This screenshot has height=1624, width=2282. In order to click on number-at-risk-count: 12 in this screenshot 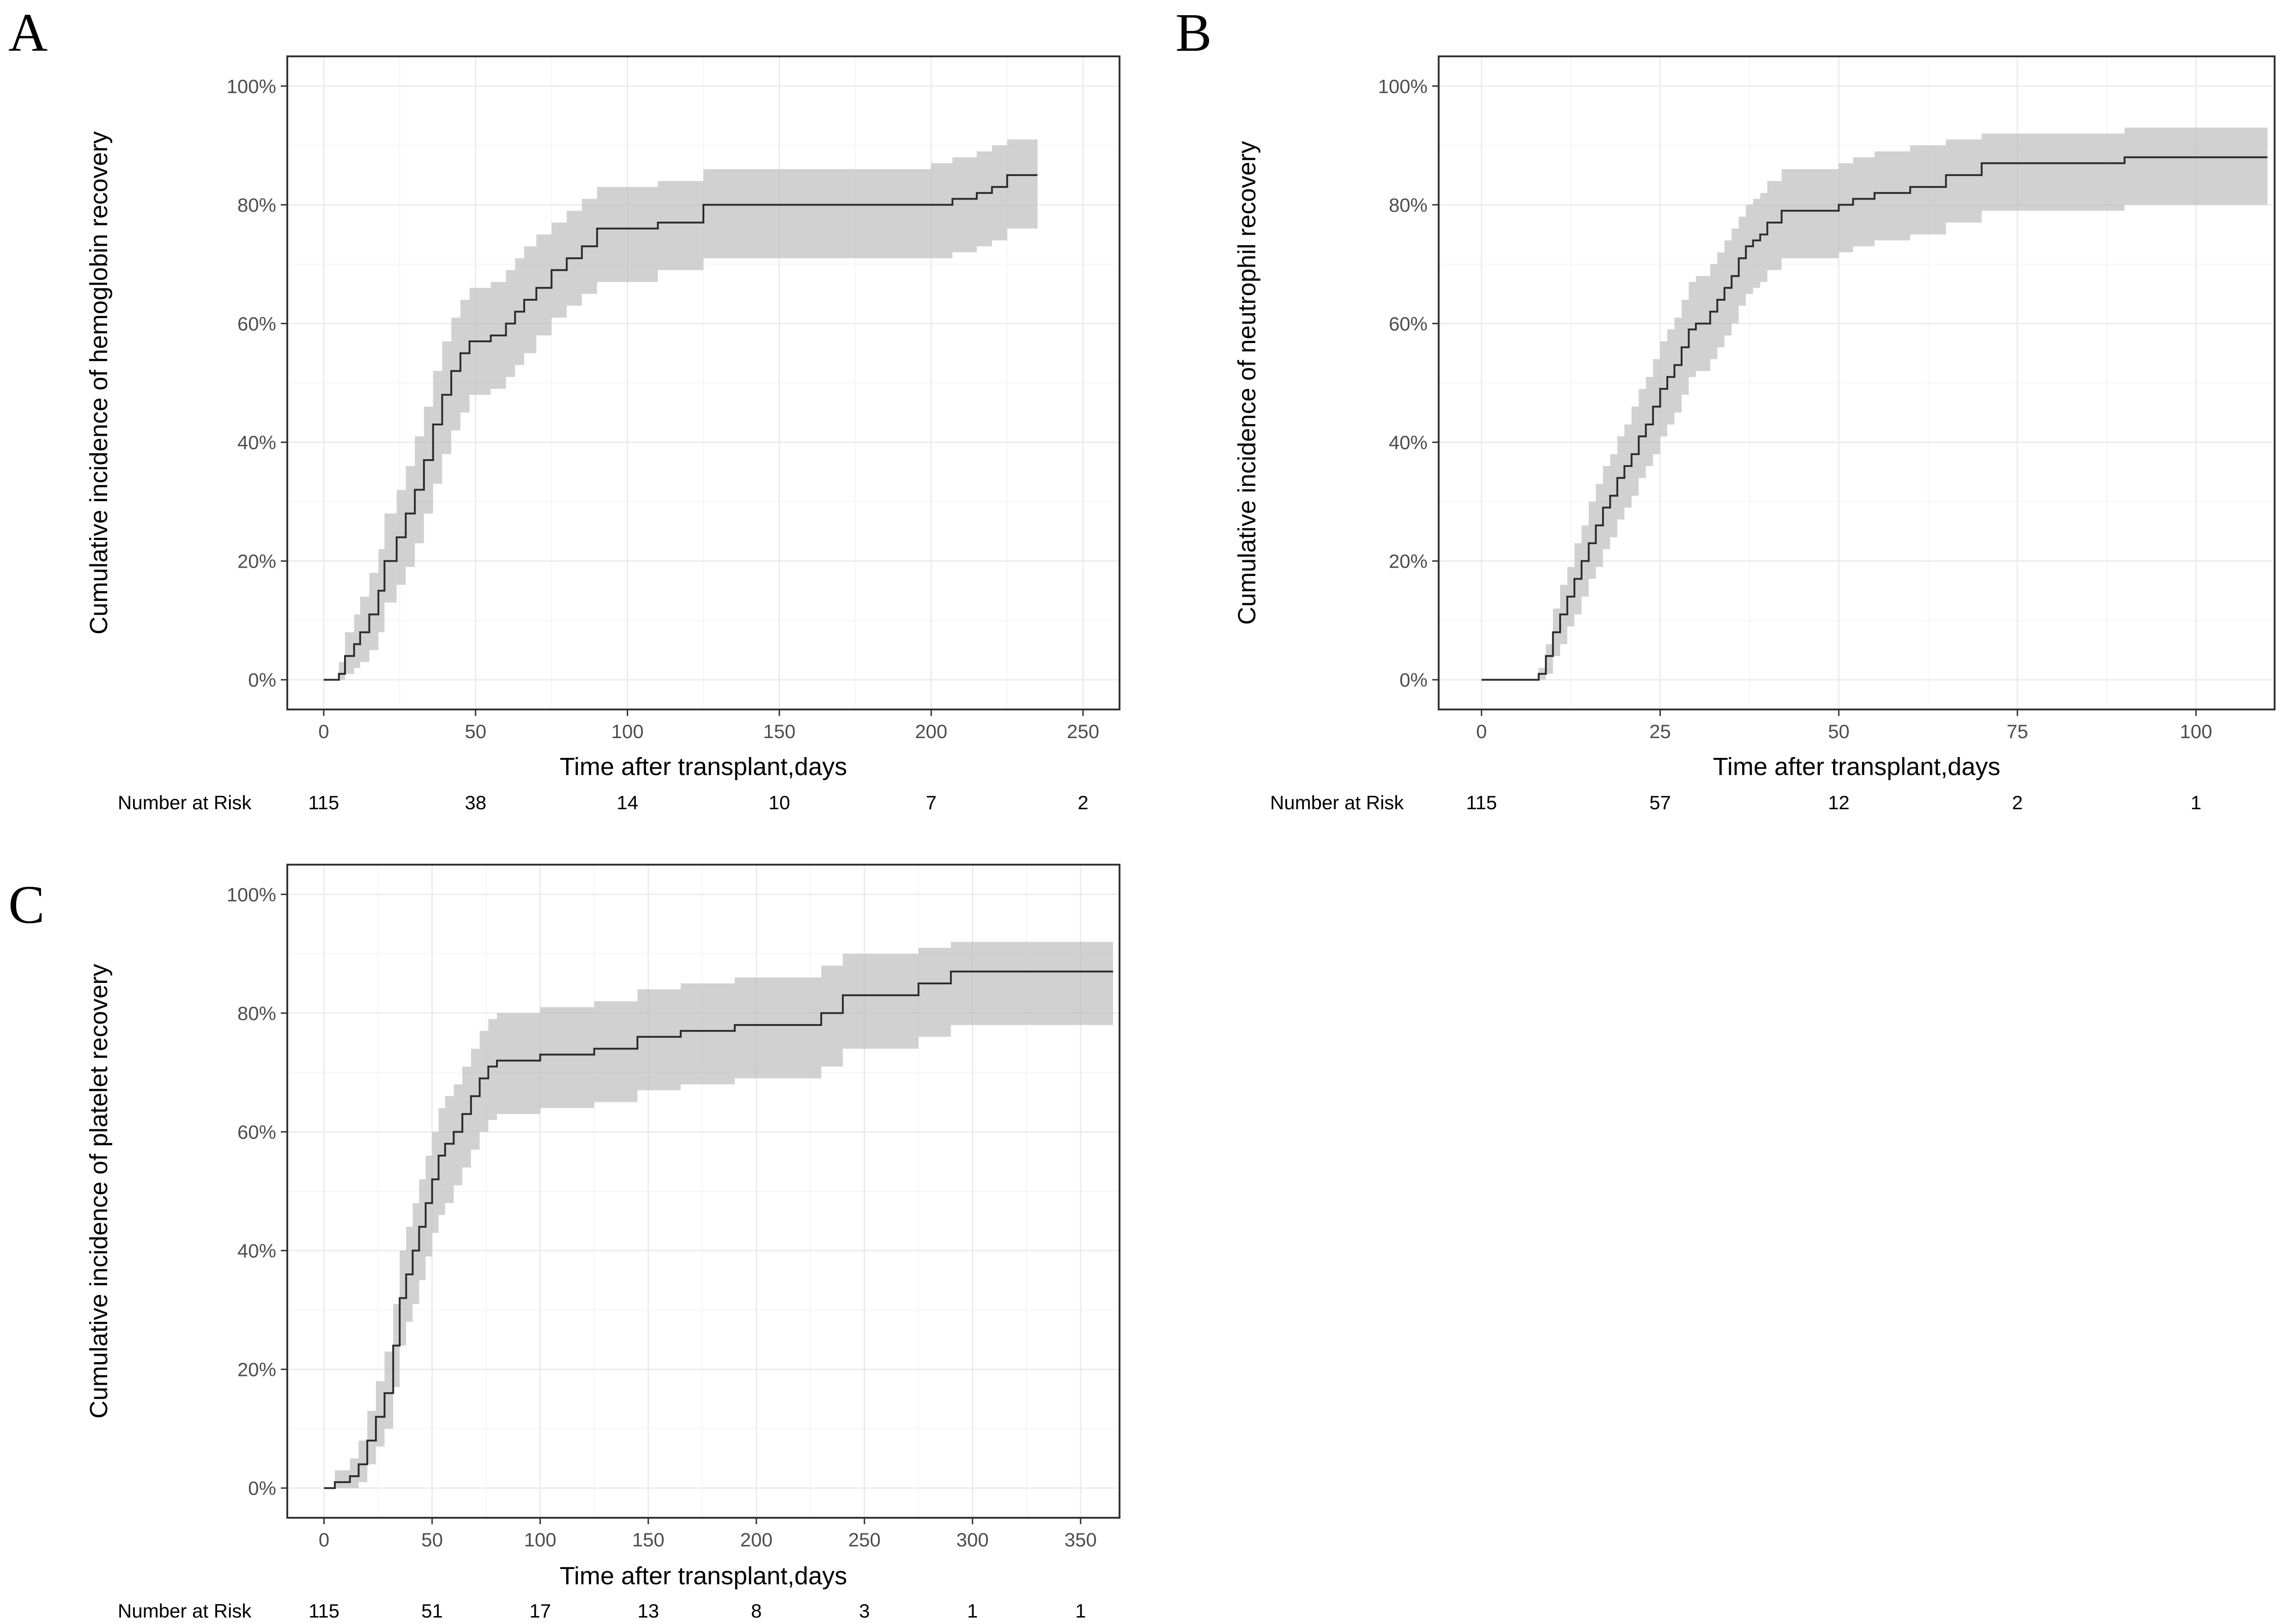, I will do `click(1839, 802)`.